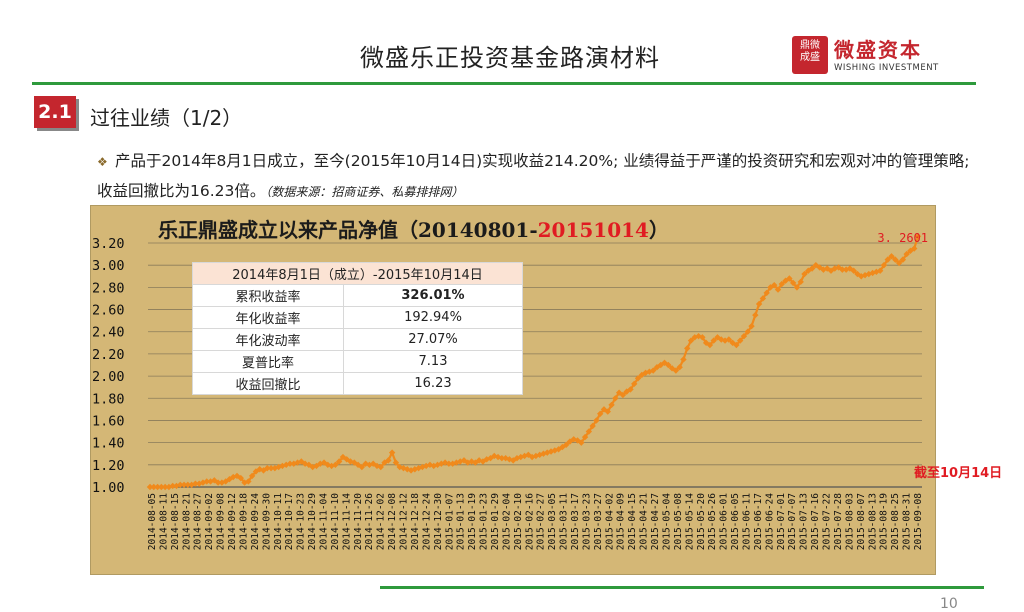 This screenshot has width=1024, height=612. What do you see at coordinates (433, 361) in the screenshot?
I see `stat-value: 7.13` at bounding box center [433, 361].